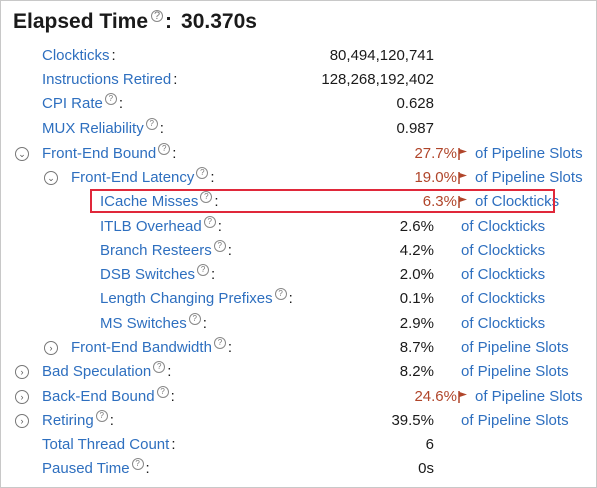 The image size is (597, 488). I want to click on metric-link-length-changing-prefixes: Length Changing Prefixes?:, so click(196, 299).